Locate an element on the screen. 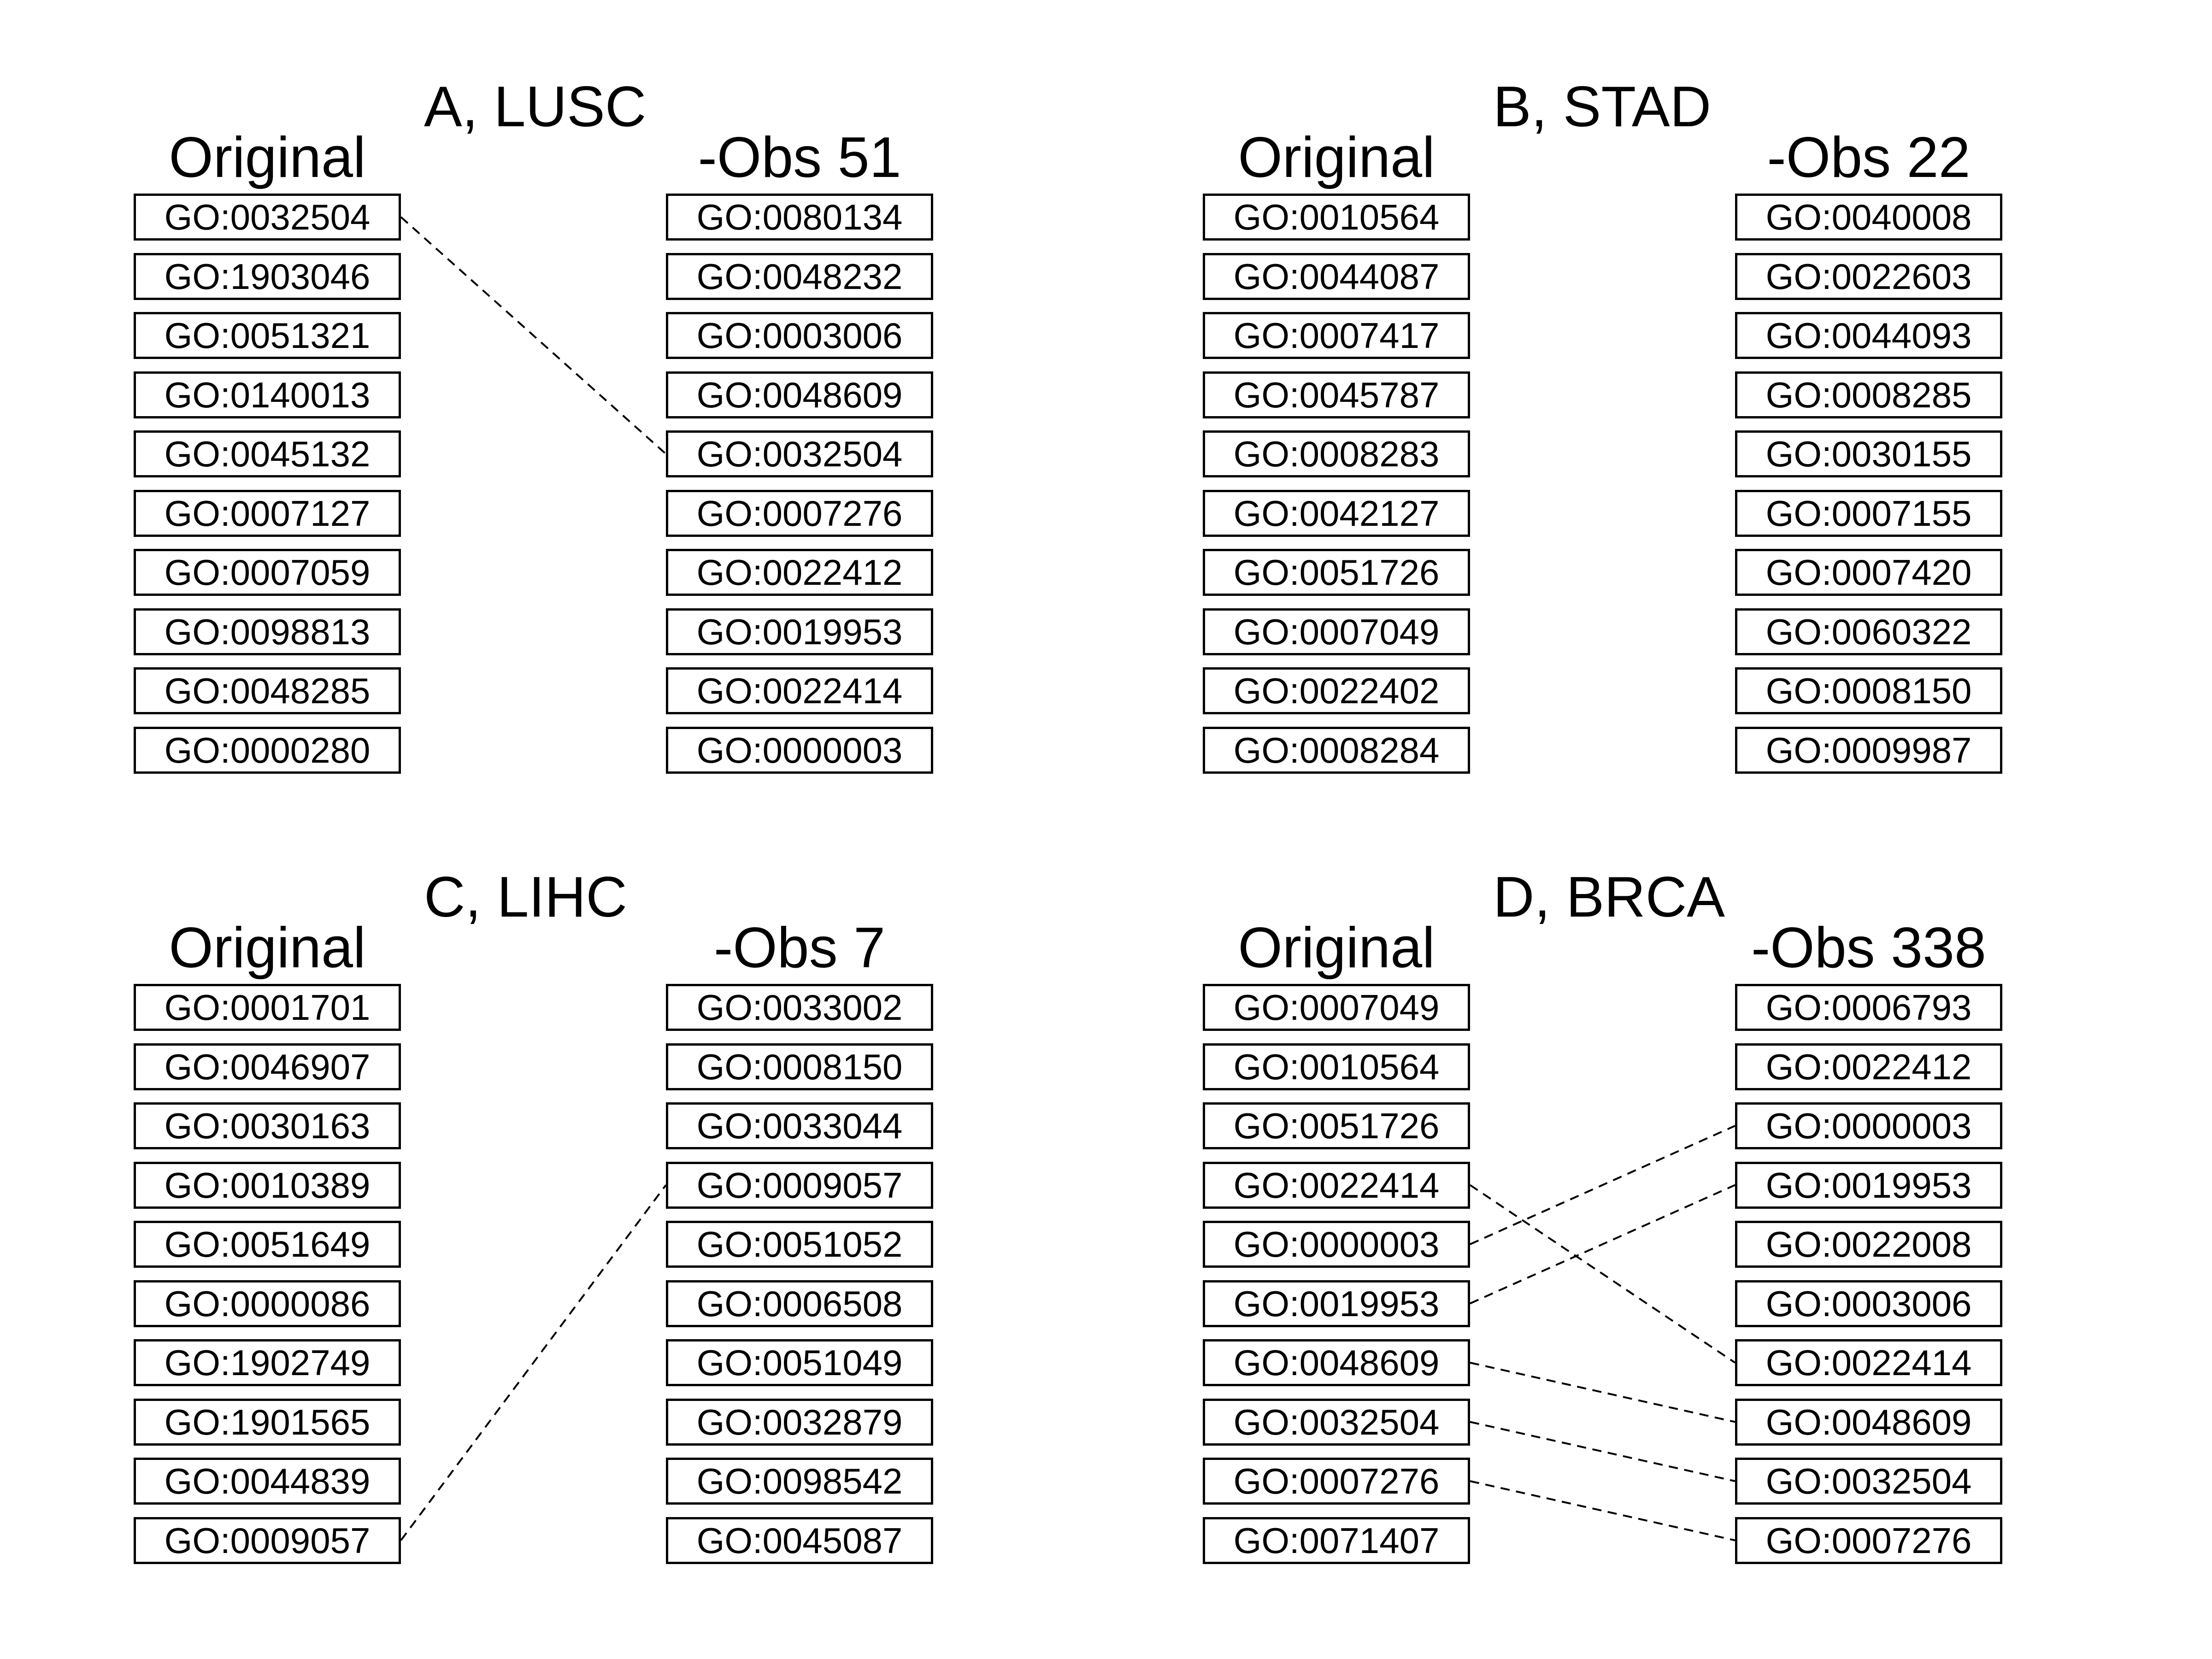  left-go-term-box: GO:0001701 is located at coordinates (267, 1007).